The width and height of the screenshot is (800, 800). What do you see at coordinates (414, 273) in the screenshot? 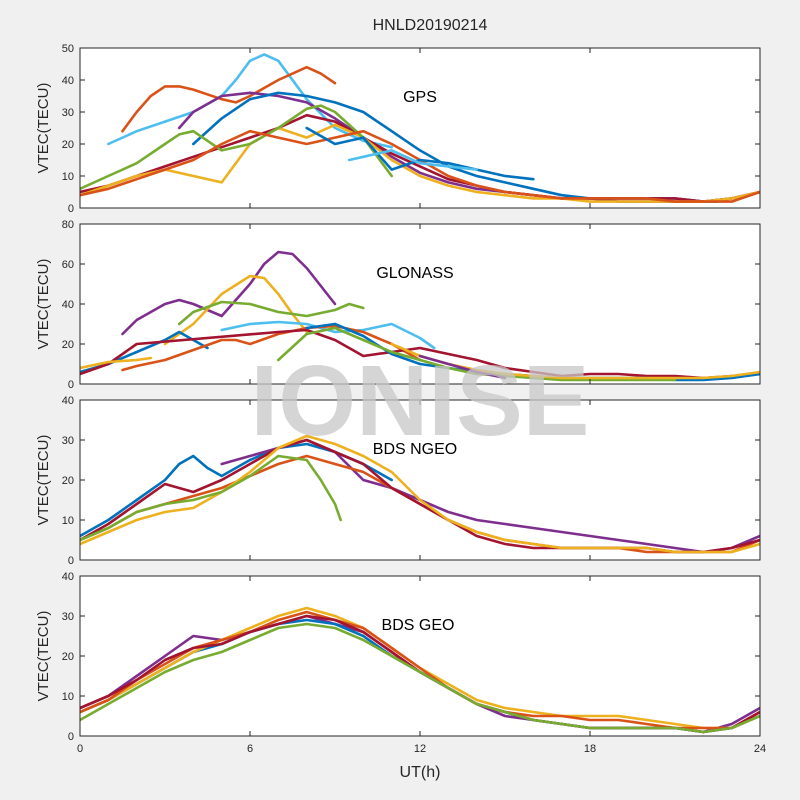
I see `panel-label: GLONASS` at bounding box center [414, 273].